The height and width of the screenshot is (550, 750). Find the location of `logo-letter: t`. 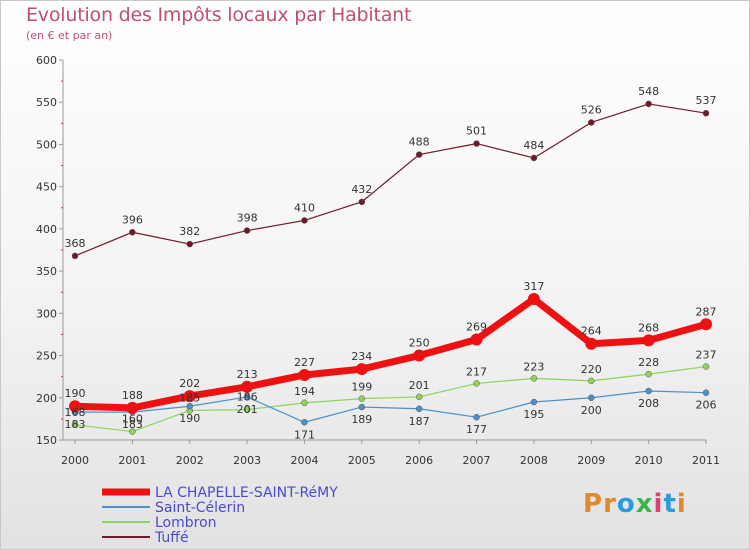

logo-letter: t is located at coordinates (670, 504).